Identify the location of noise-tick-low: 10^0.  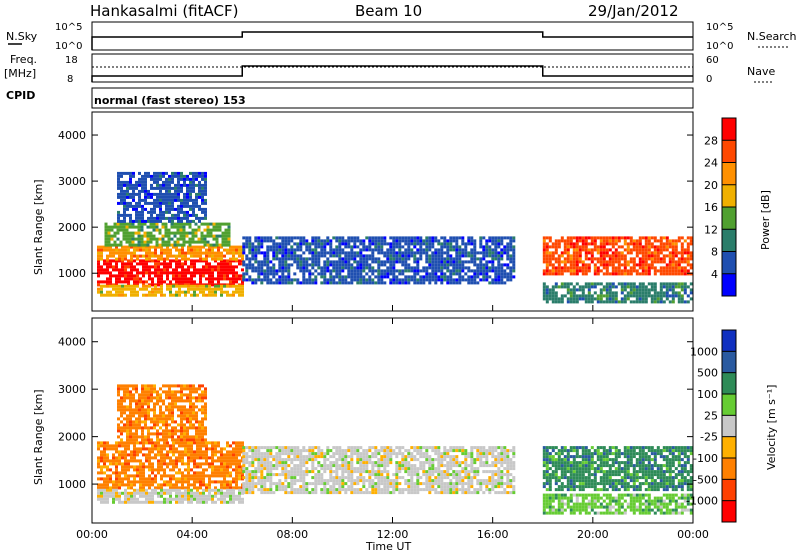
(68, 46).